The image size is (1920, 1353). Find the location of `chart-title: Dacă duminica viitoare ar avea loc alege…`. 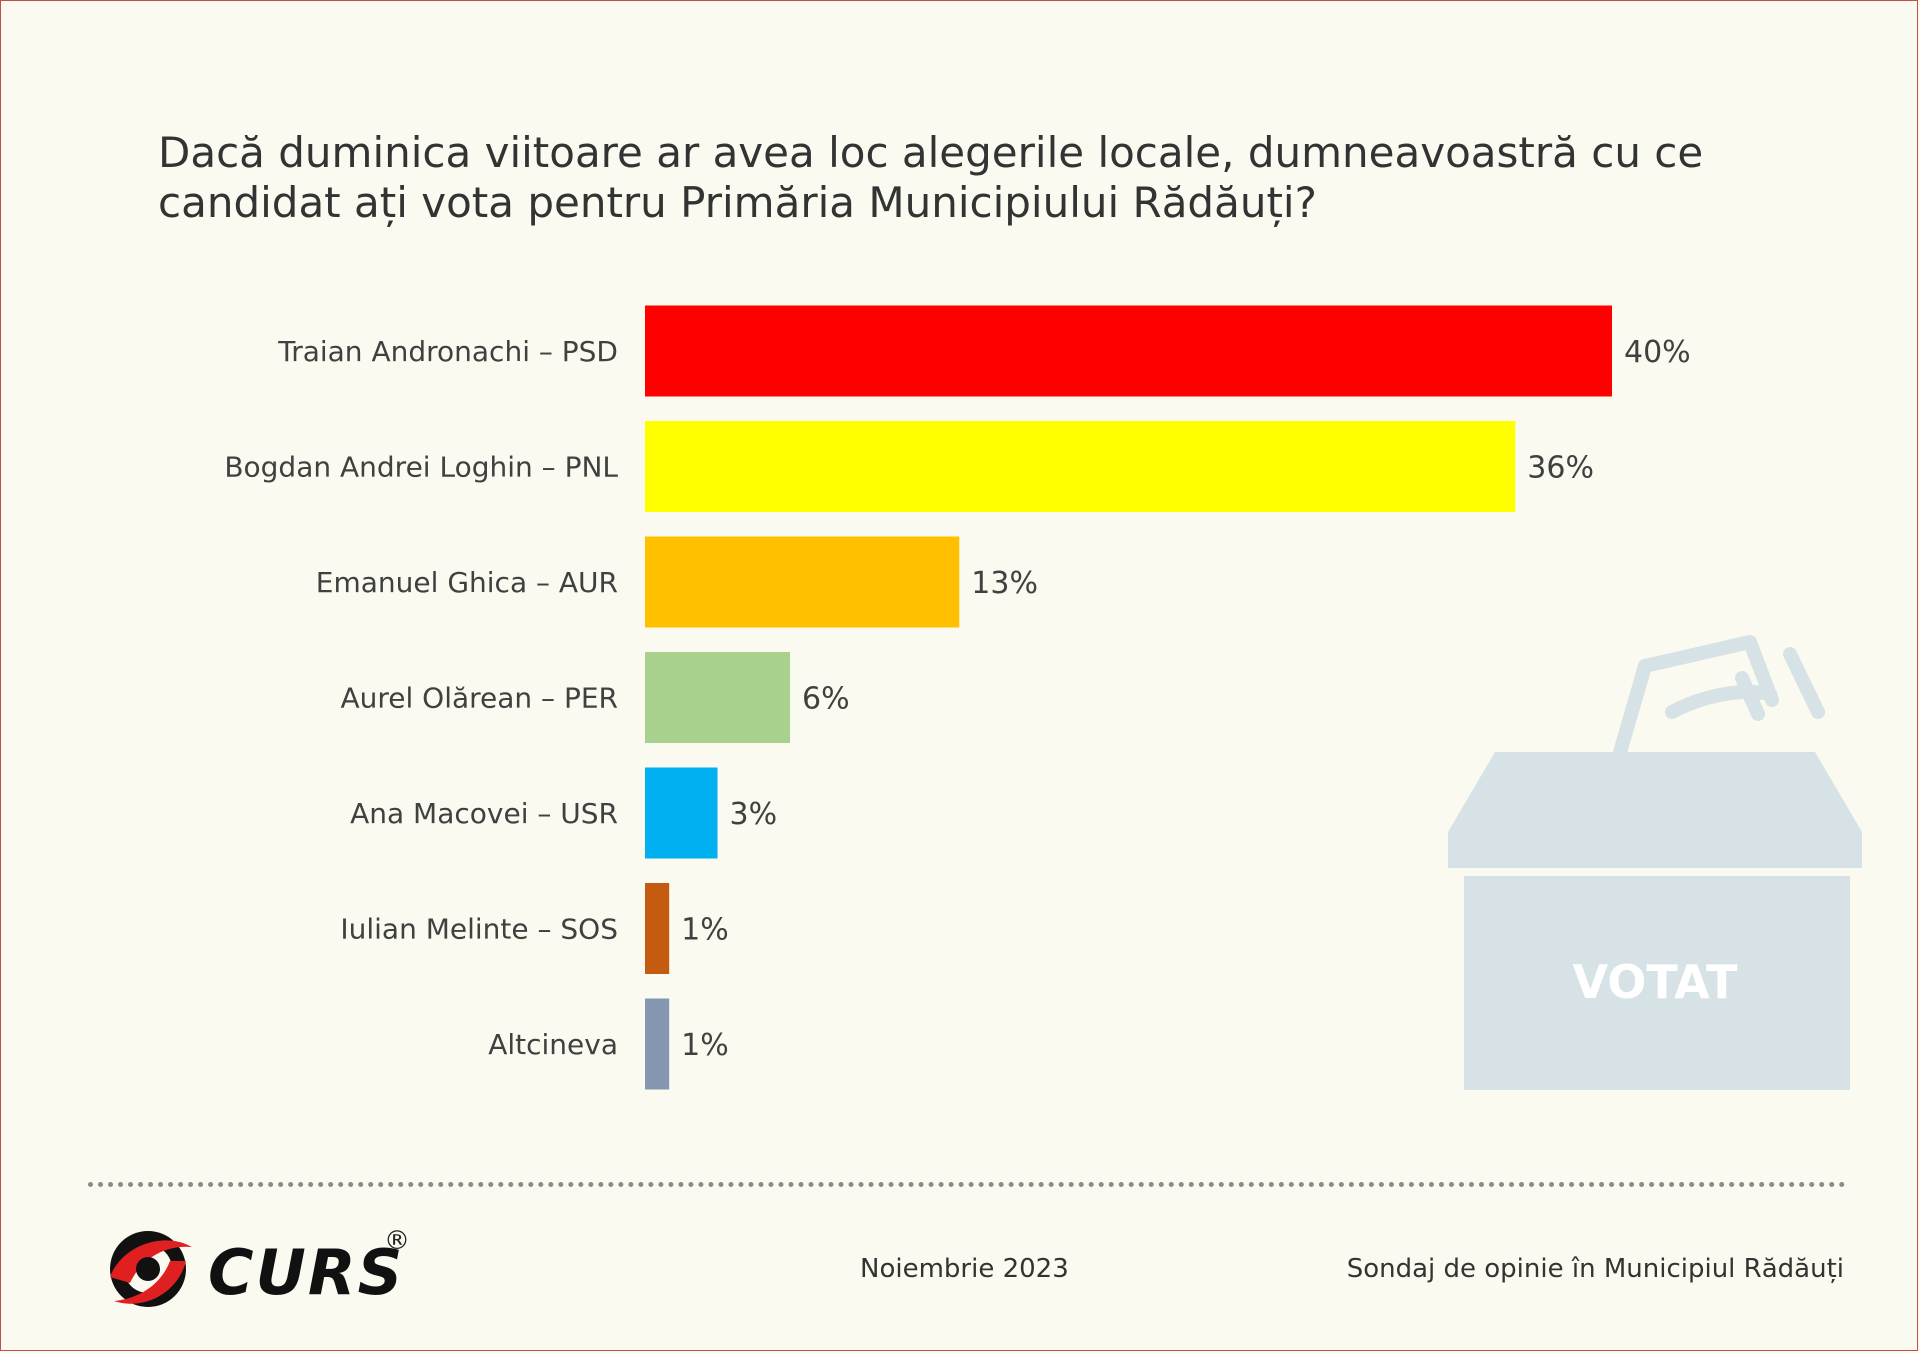

chart-title: Dacă duminica viitoare ar avea loc alege… is located at coordinates (931, 177).